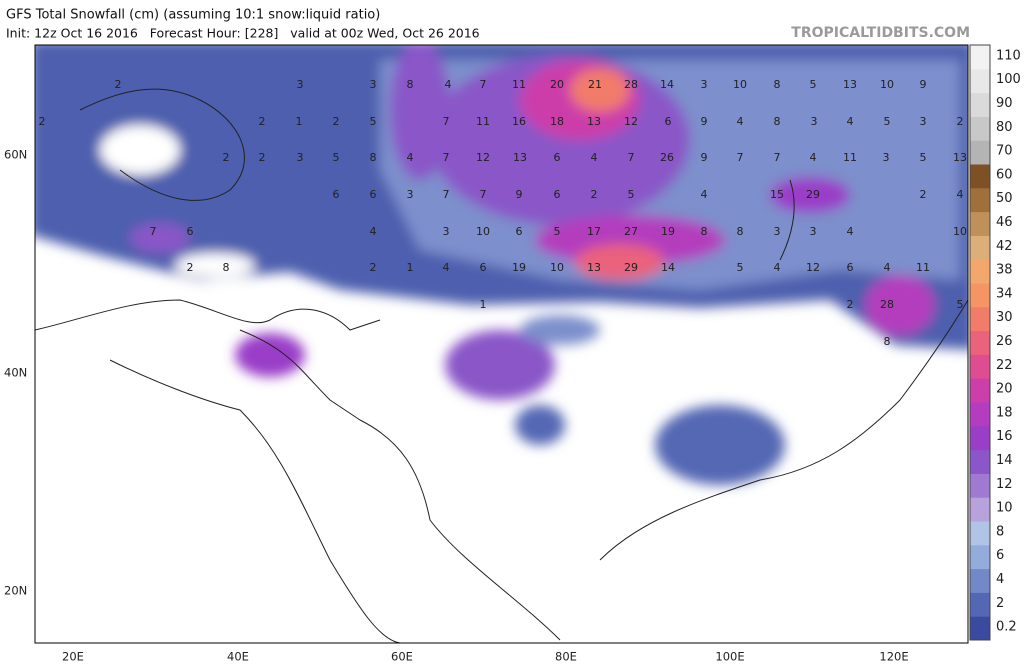  Describe the element at coordinates (1004, 103) in the screenshot. I see `colorbar-label: 90` at that location.